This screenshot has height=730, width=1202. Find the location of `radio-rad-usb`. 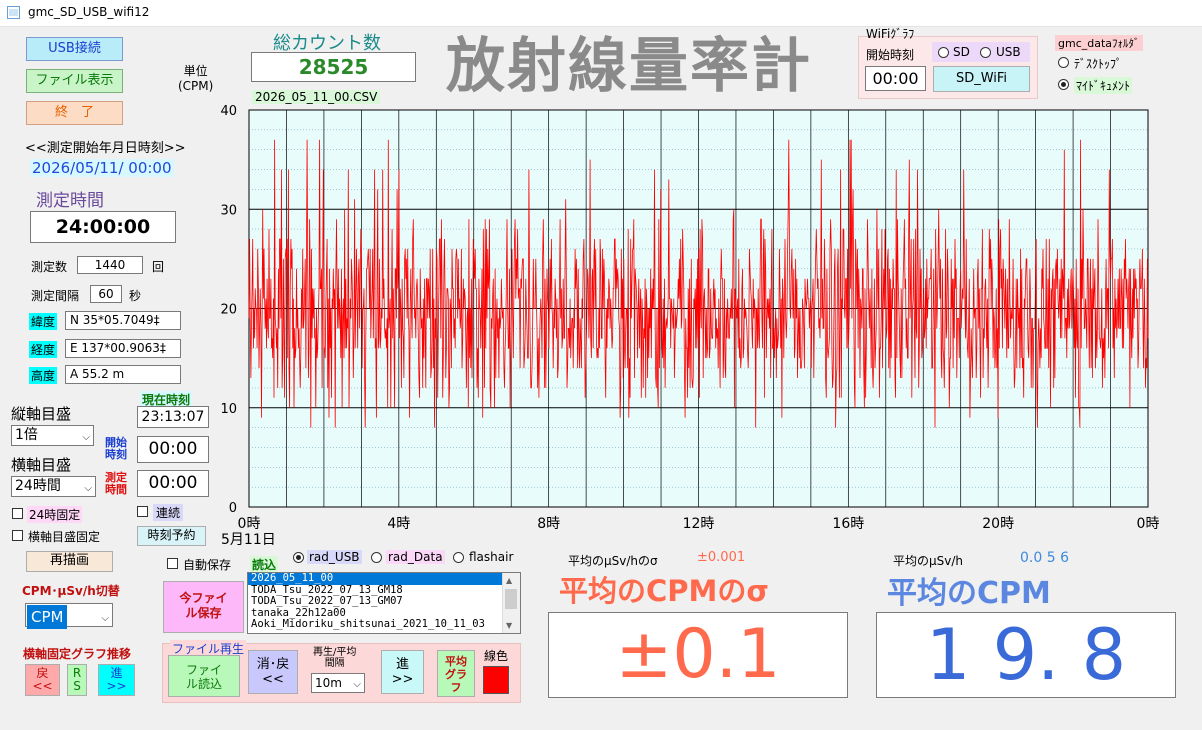

radio-rad-usb is located at coordinates (298, 557).